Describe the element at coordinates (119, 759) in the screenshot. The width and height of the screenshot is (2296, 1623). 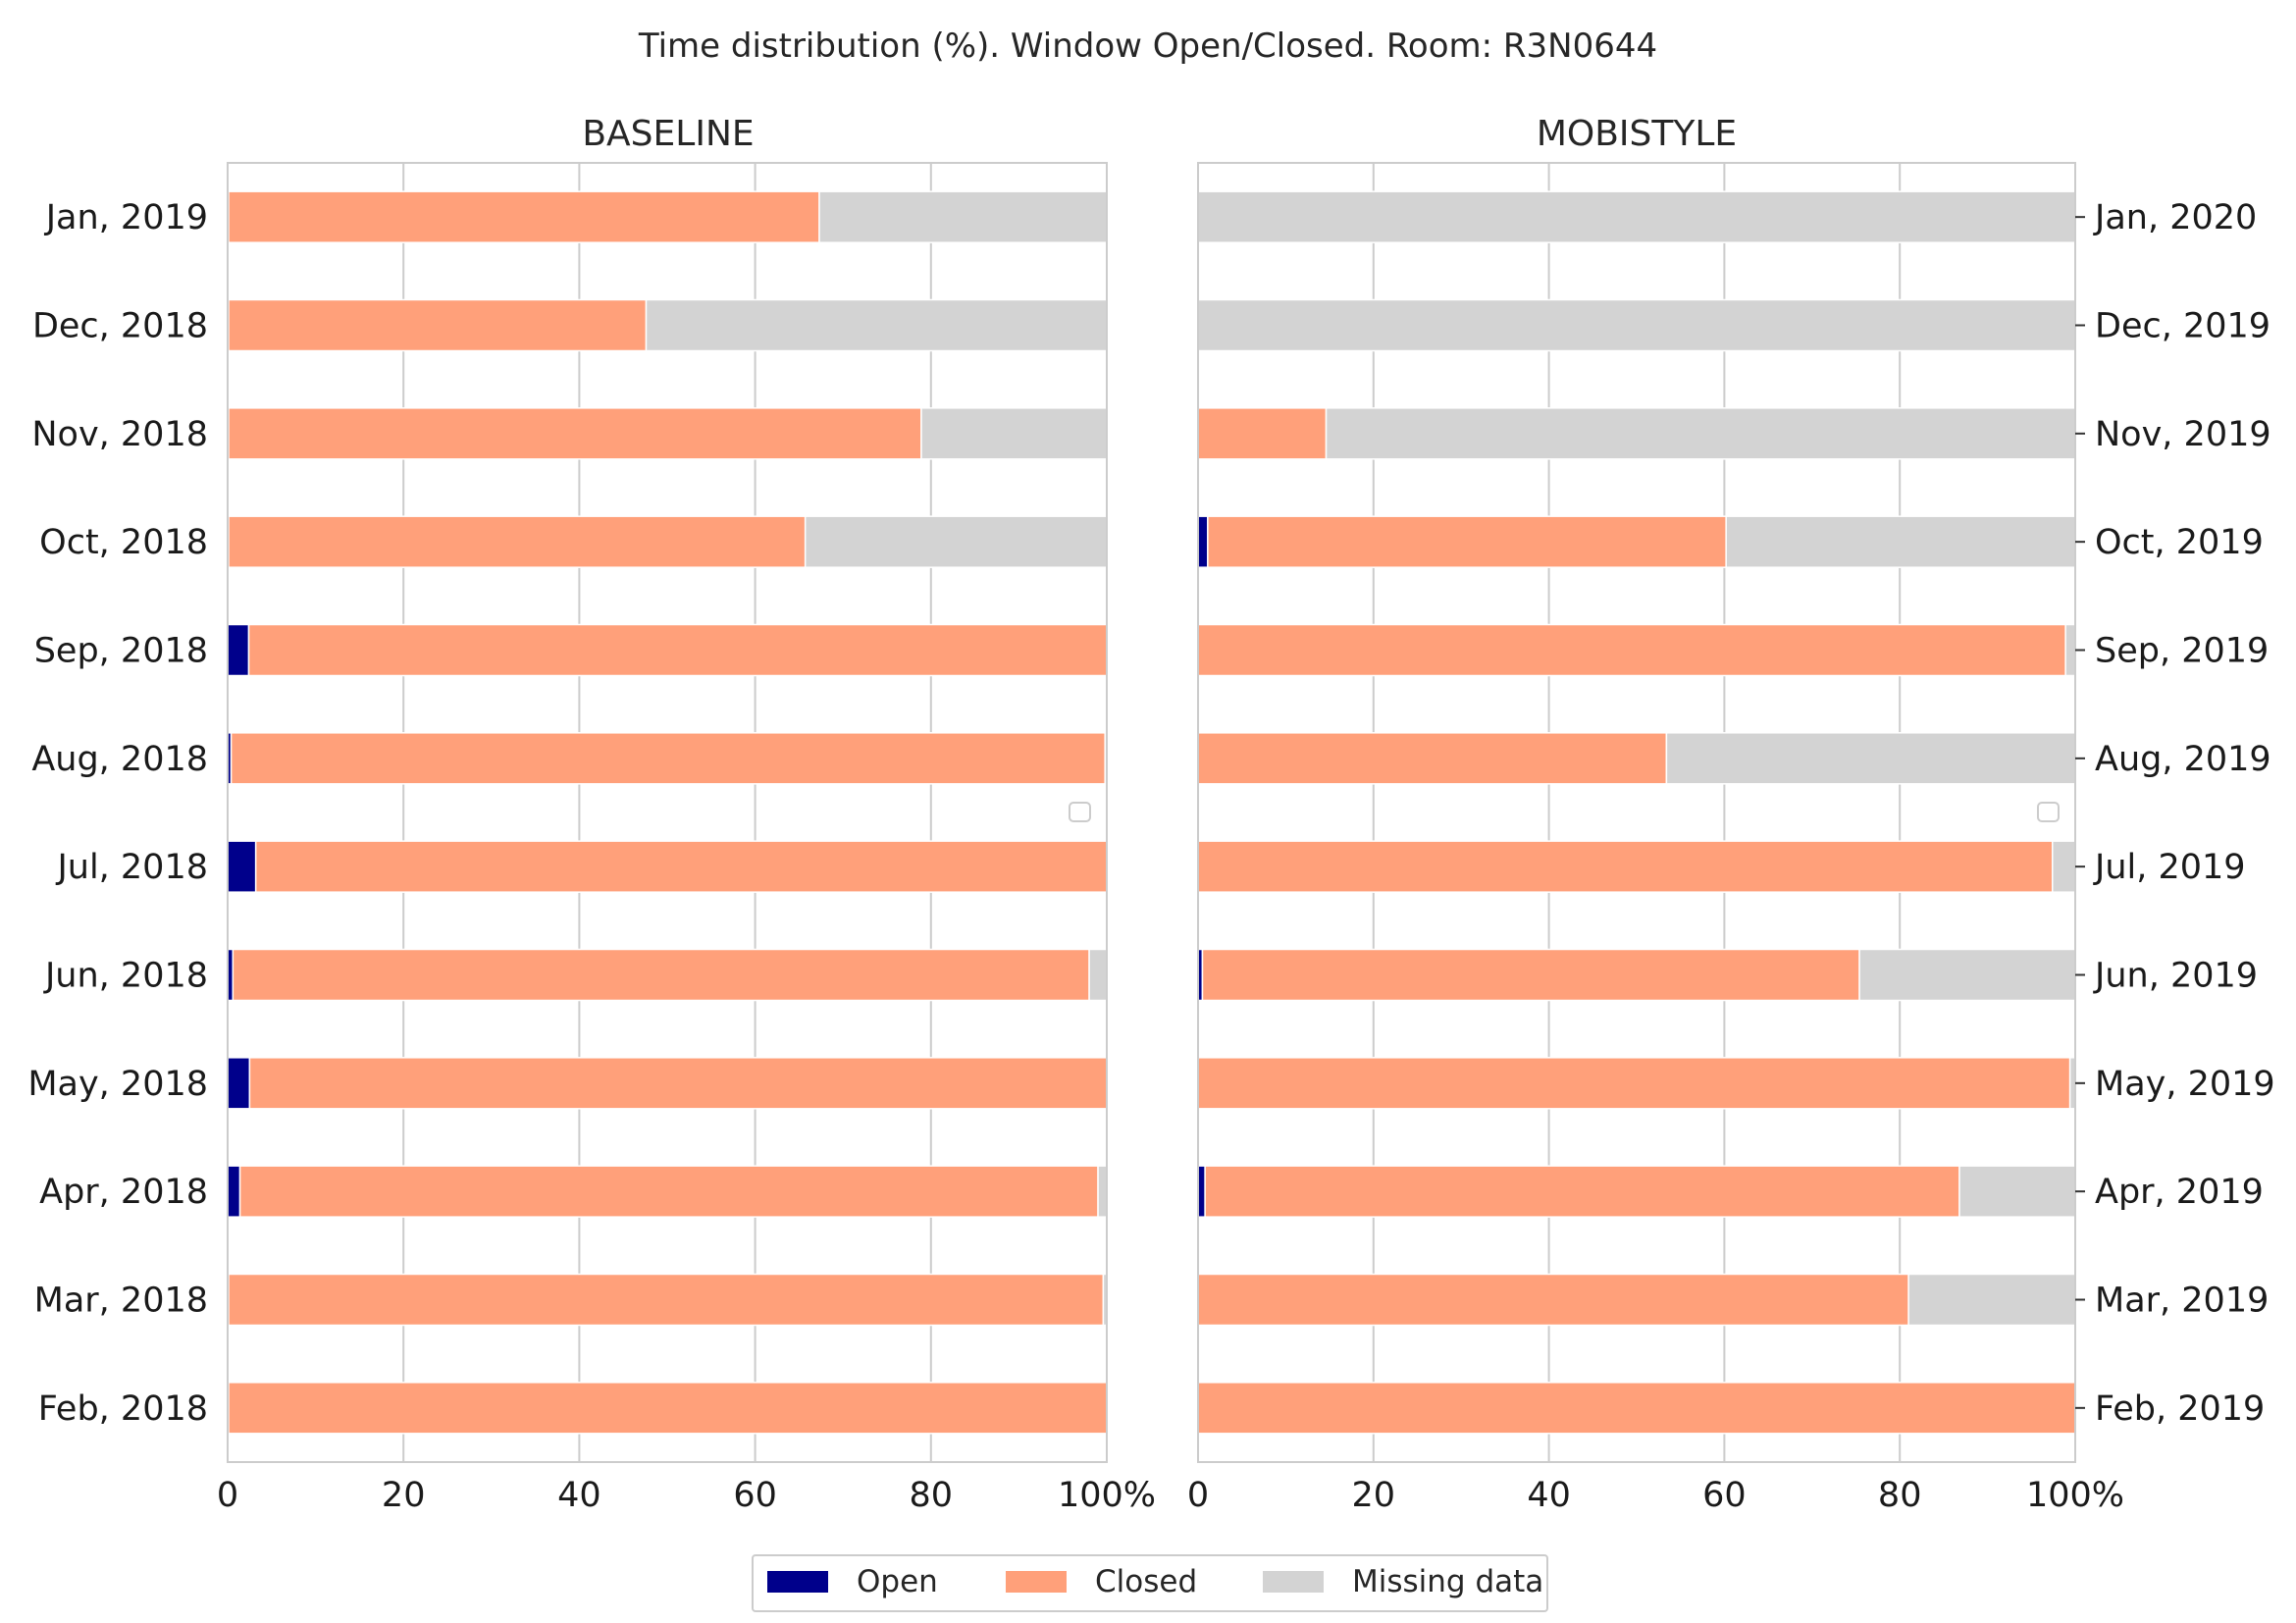
I see `baseline-ytick-label: Aug, 2018` at that location.